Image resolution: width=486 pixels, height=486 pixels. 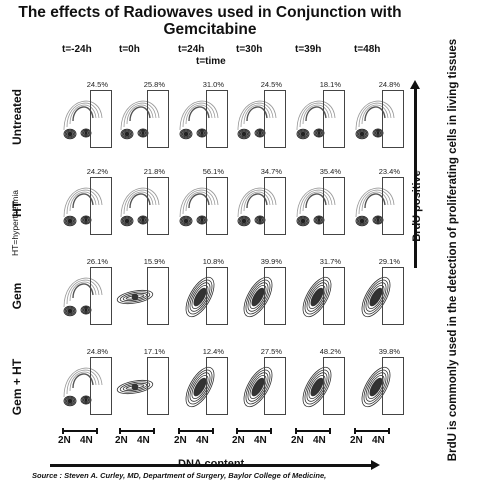 What do you see at coordinates (17, 296) in the screenshot?
I see `row-label: Gem` at bounding box center [17, 296].